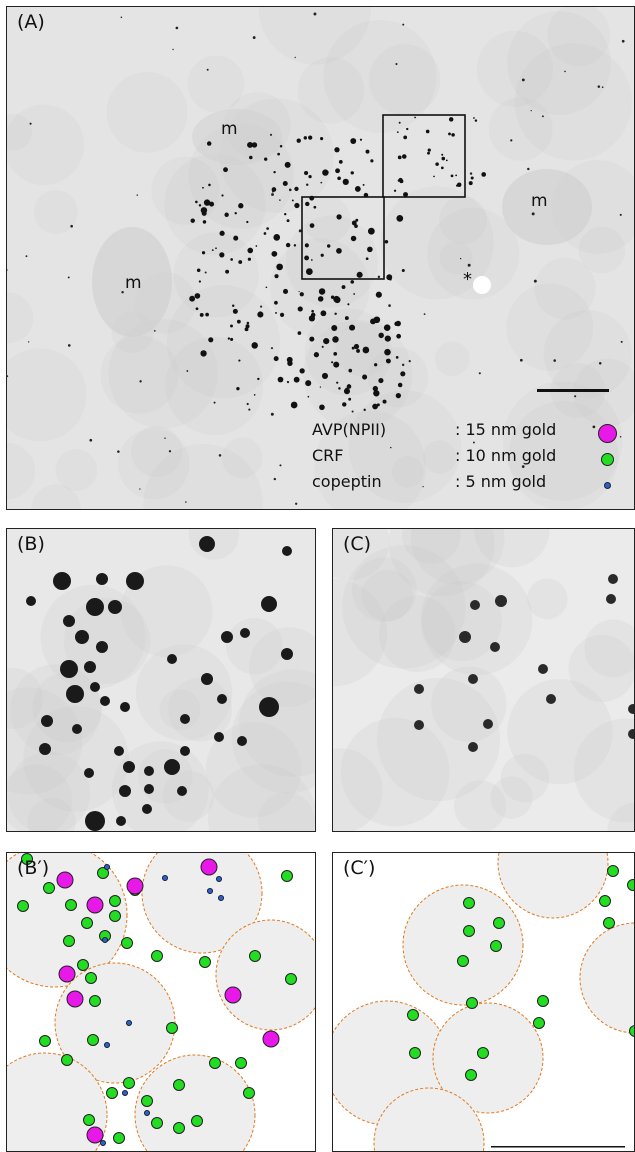 This screenshot has height=1152, width=635. What do you see at coordinates (133, 283) in the screenshot?
I see `mito-label-3: m` at bounding box center [133, 283].